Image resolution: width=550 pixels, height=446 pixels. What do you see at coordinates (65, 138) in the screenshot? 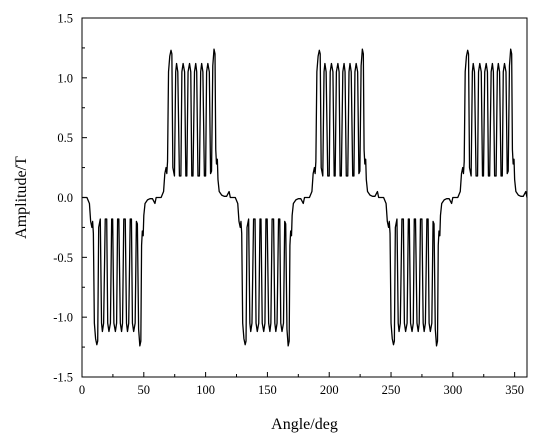
I see `y-tick-label: 0.5` at bounding box center [65, 138].